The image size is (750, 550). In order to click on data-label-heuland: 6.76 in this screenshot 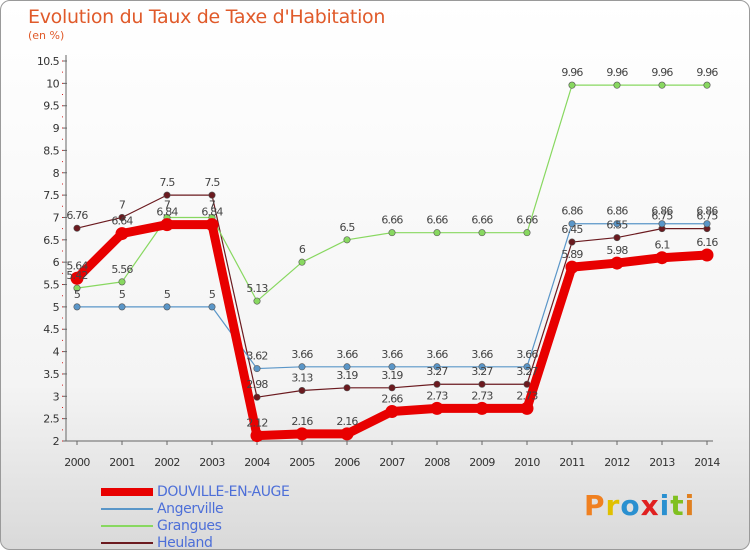, I will do `click(77, 215)`.